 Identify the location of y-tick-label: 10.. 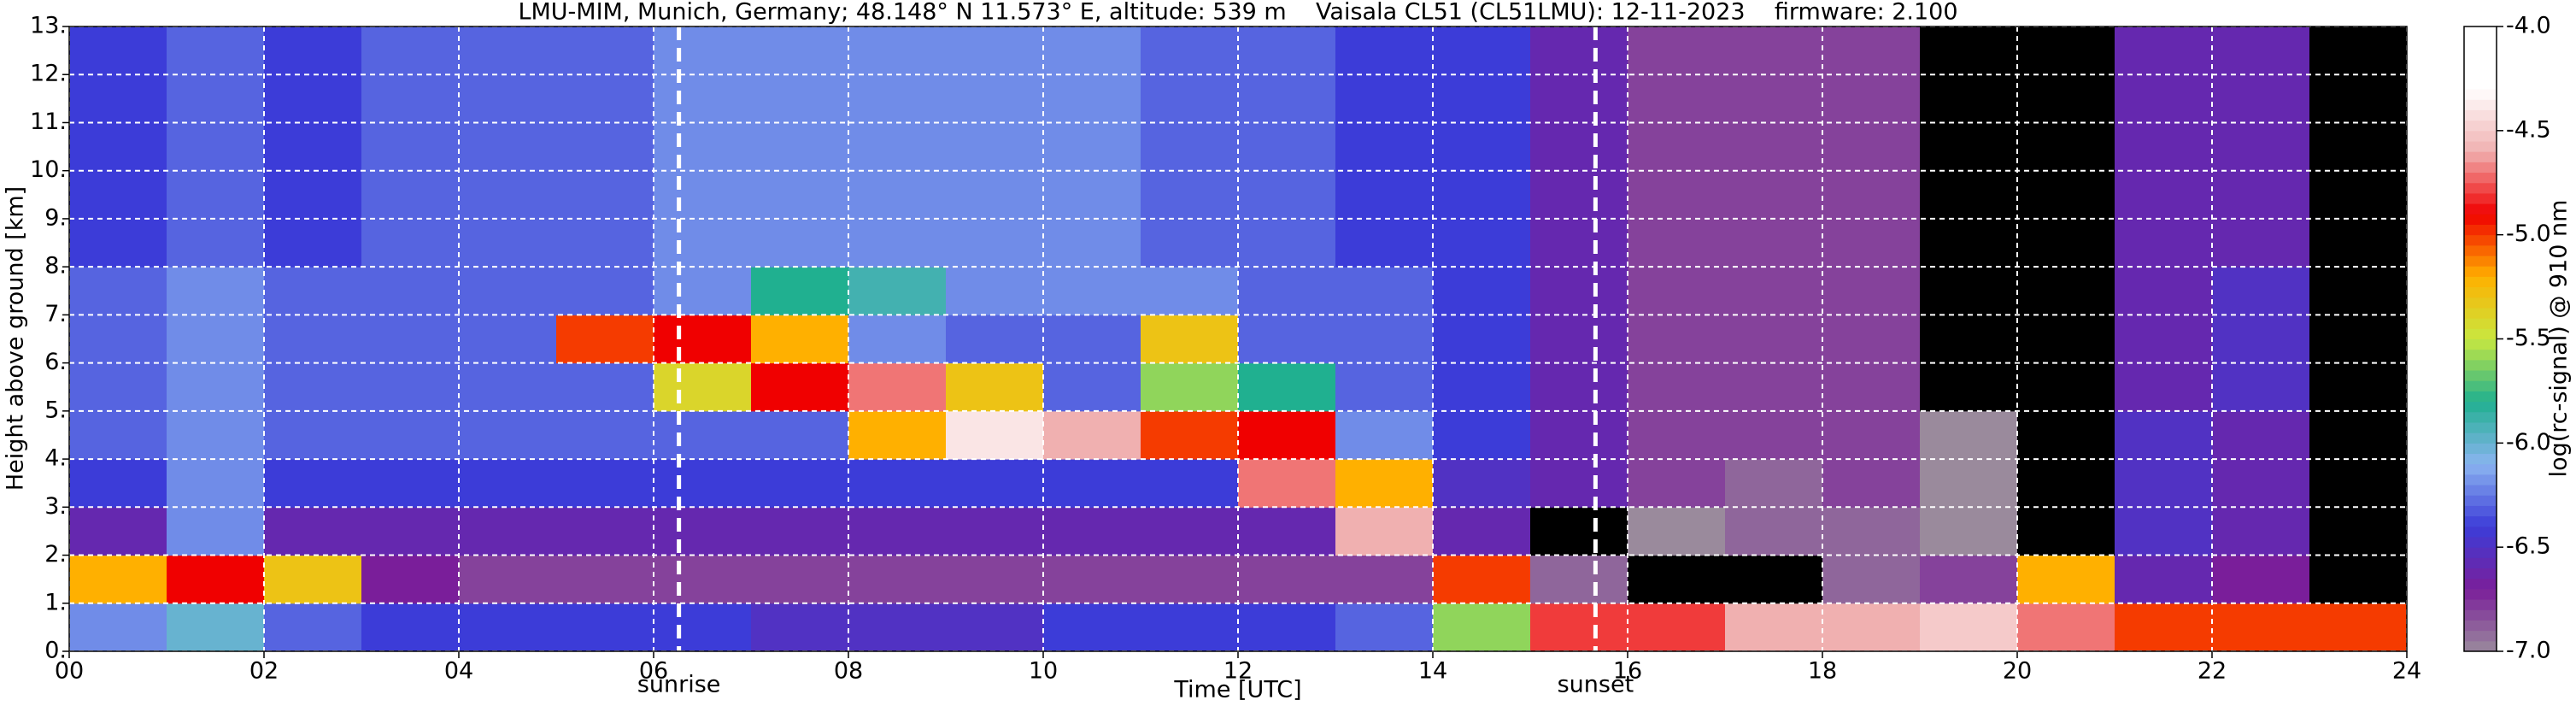
(48, 169).